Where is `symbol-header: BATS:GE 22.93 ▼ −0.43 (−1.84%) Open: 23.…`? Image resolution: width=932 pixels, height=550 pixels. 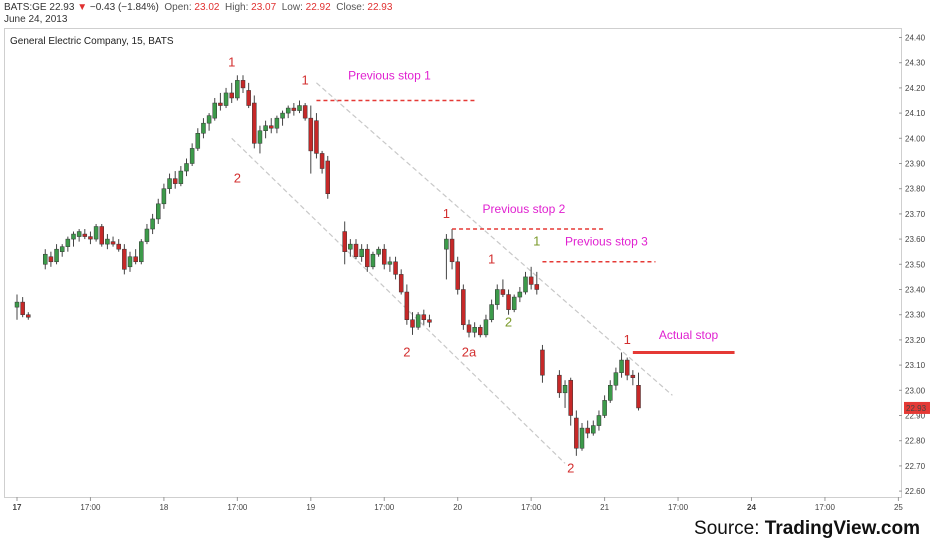
symbol-header: BATS:GE 22.93 ▼ −0.43 (−1.84%) Open: 23.… is located at coordinates (198, 8).